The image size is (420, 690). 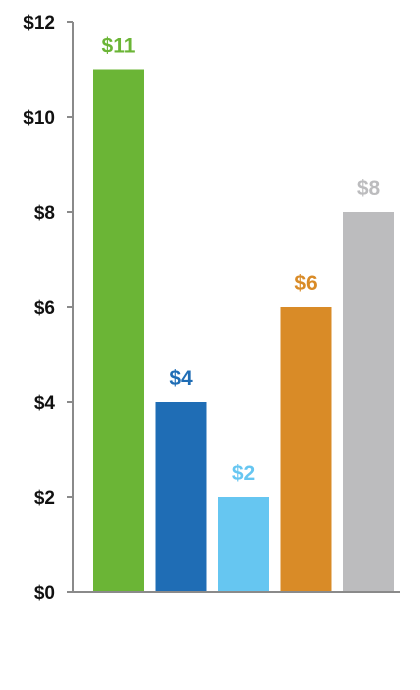 I want to click on bar-value-label: $6, so click(x=305, y=283).